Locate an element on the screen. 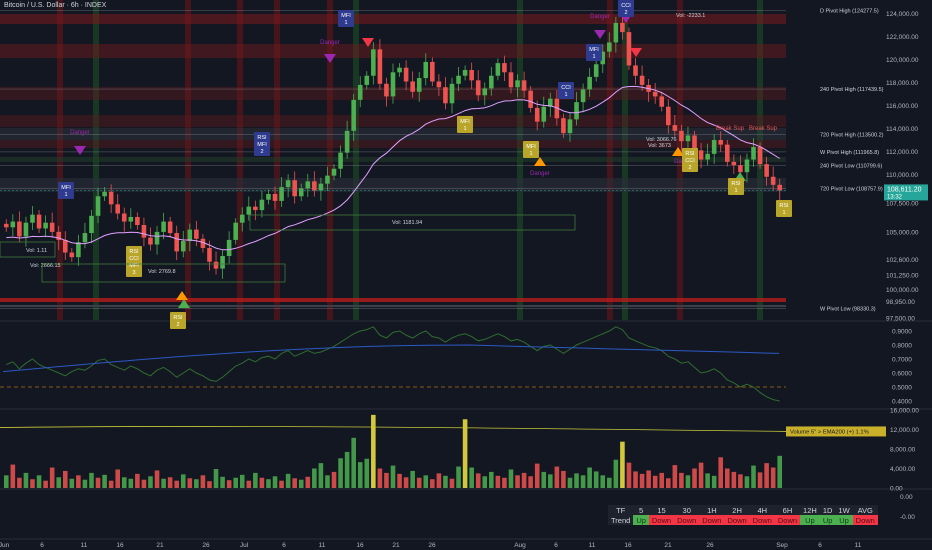  signal-badge-text: 2 is located at coordinates (689, 168).